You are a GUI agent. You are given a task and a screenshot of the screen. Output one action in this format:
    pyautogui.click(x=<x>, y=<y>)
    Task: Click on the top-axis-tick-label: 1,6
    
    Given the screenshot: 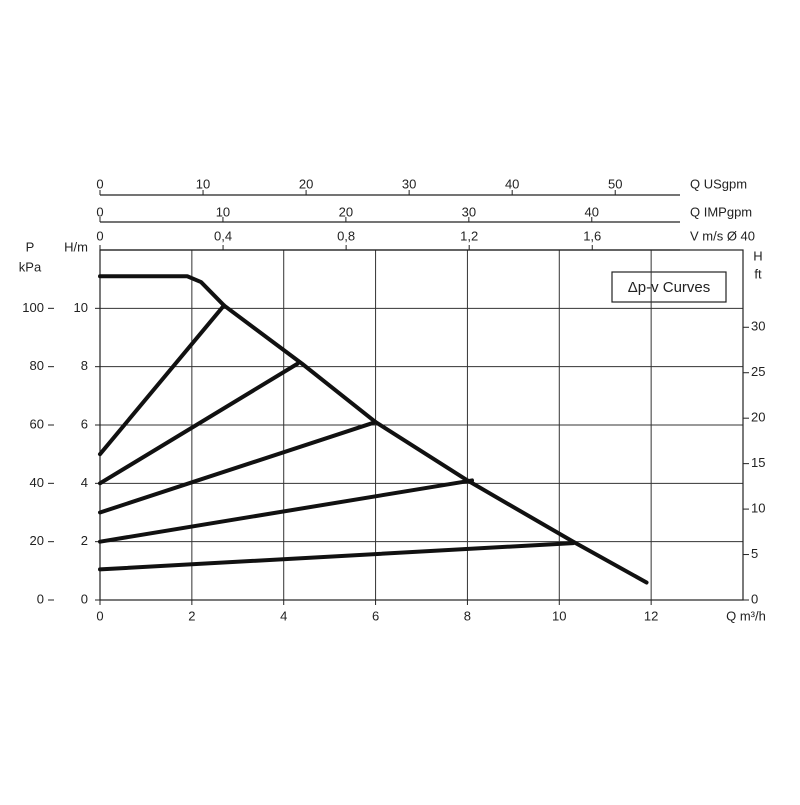 What is the action you would take?
    pyautogui.click(x=592, y=235)
    